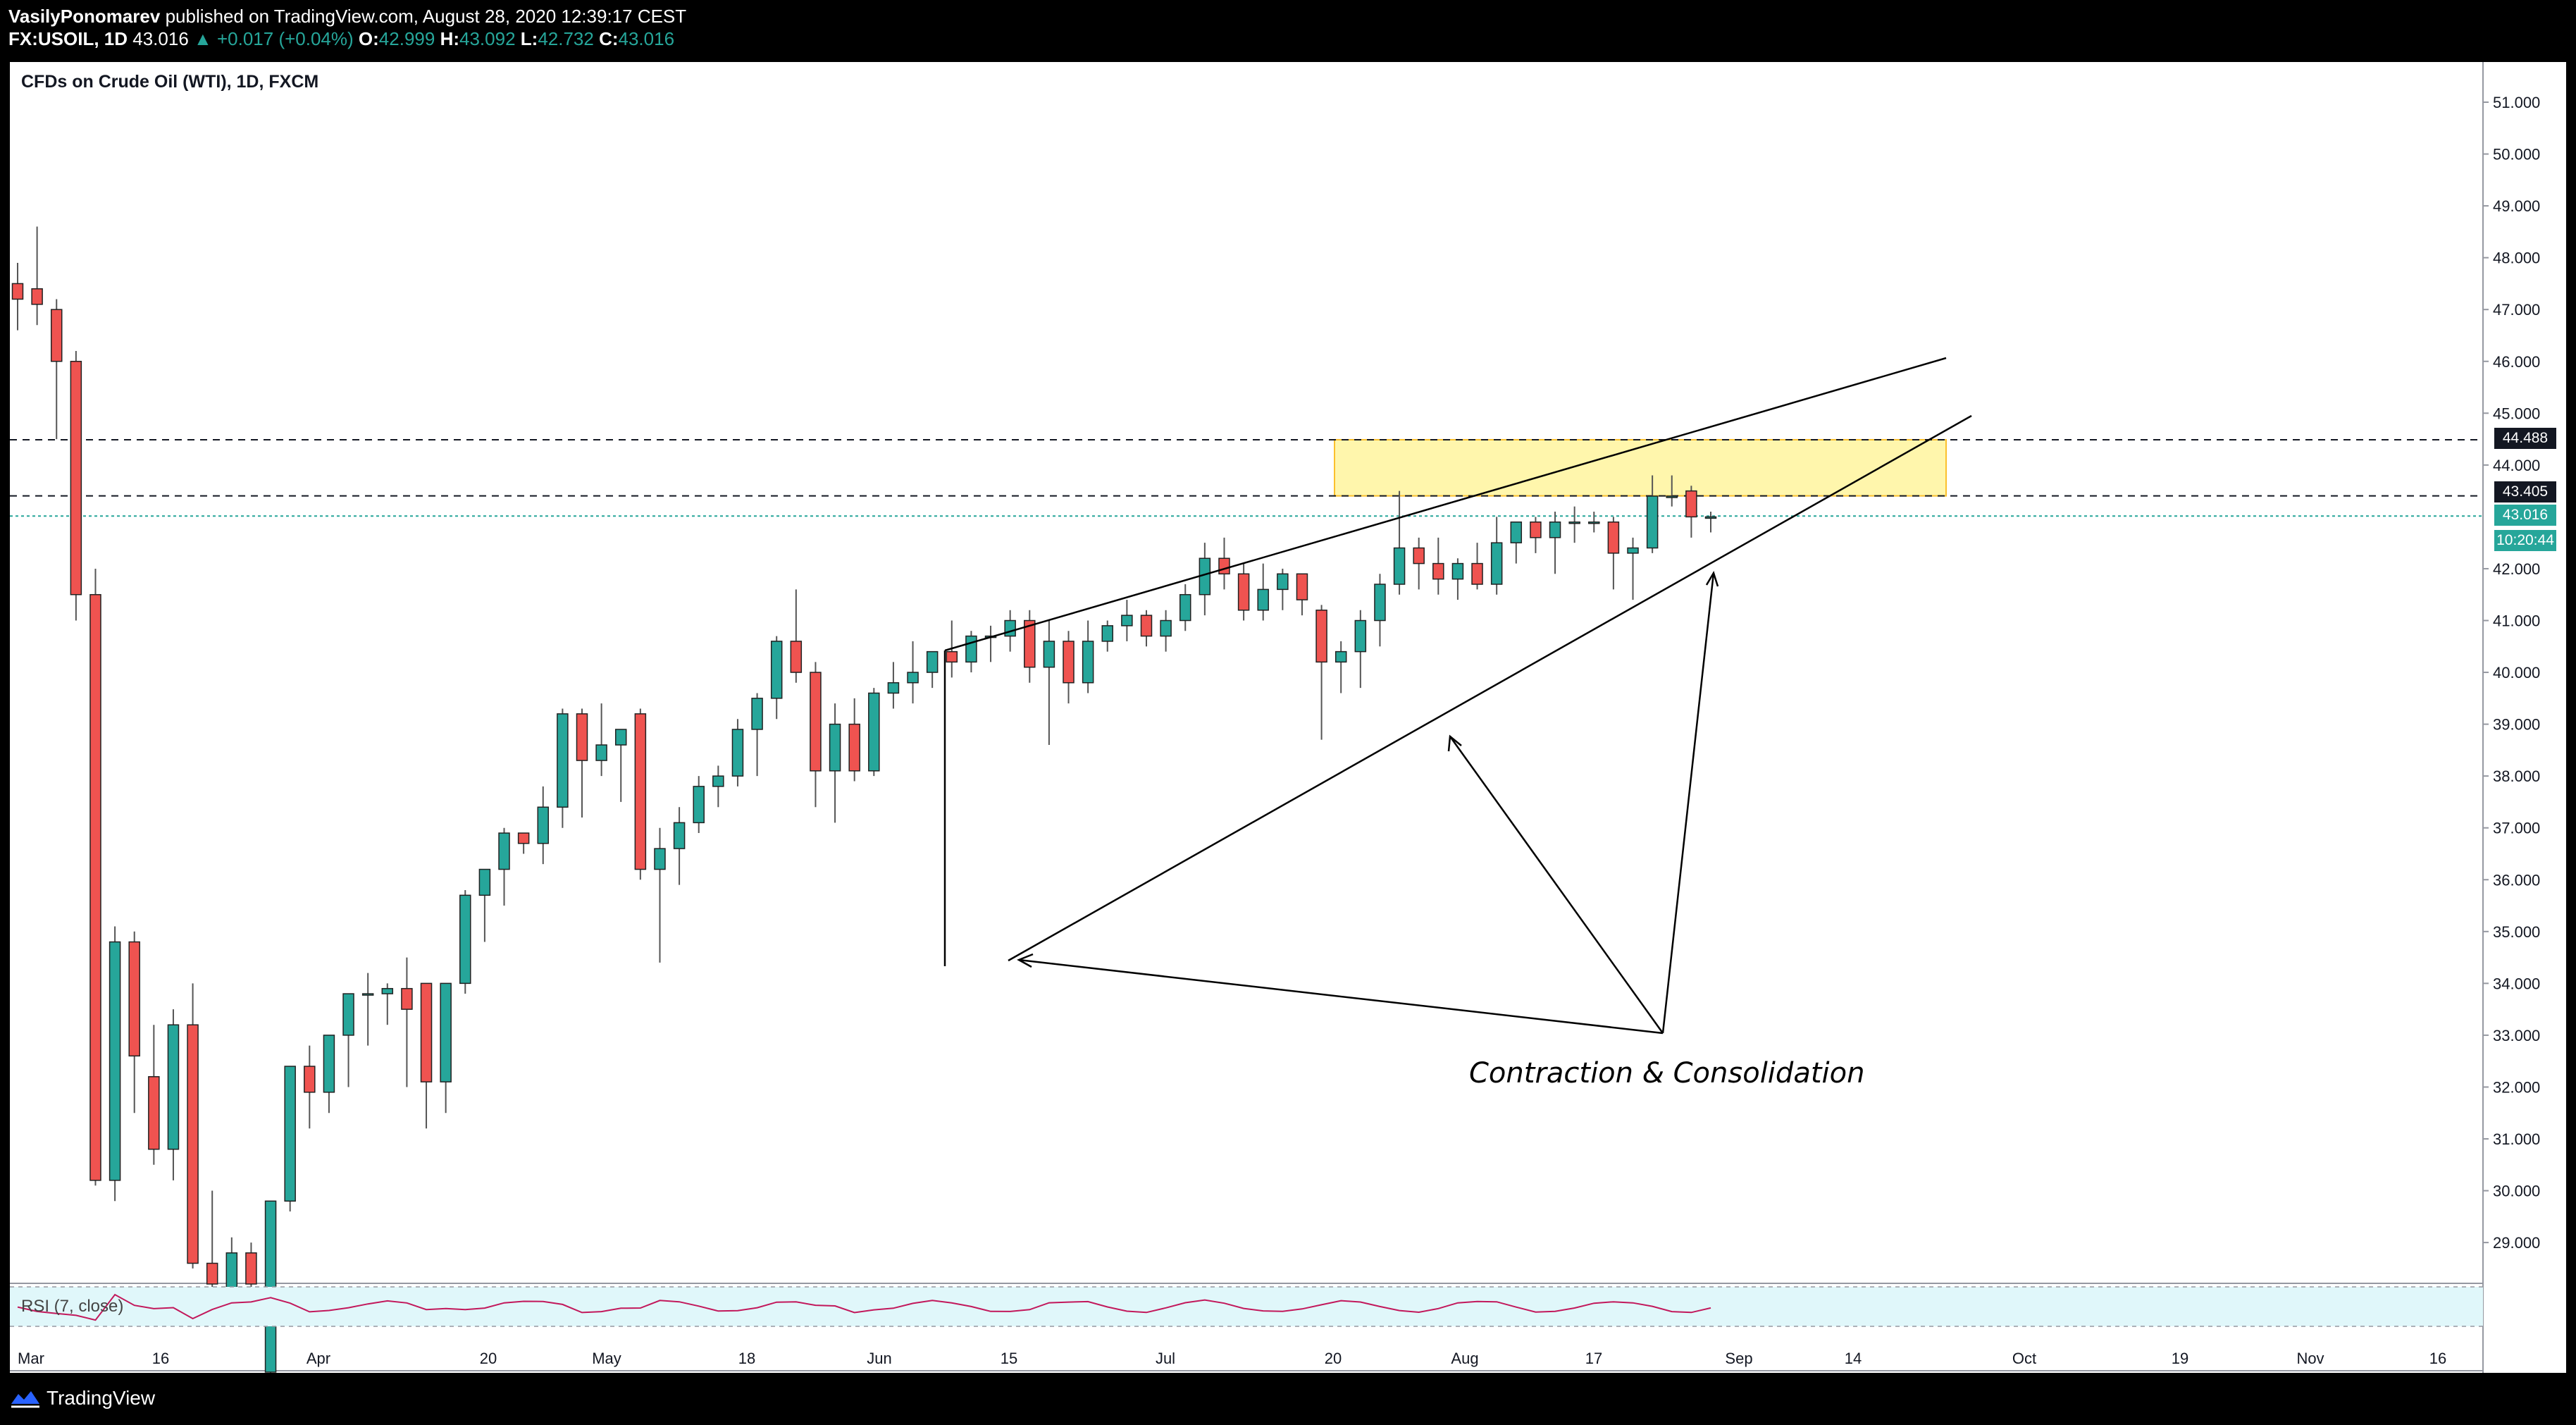 Image resolution: width=2576 pixels, height=1425 pixels. What do you see at coordinates (1738, 1358) in the screenshot?
I see `time-tick-label: Sep` at bounding box center [1738, 1358].